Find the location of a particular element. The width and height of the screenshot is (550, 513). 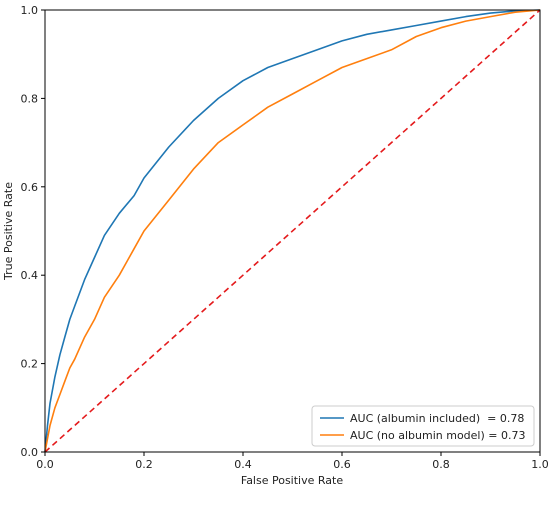

y-tick-label: 0.6 is located at coordinates (30, 187).